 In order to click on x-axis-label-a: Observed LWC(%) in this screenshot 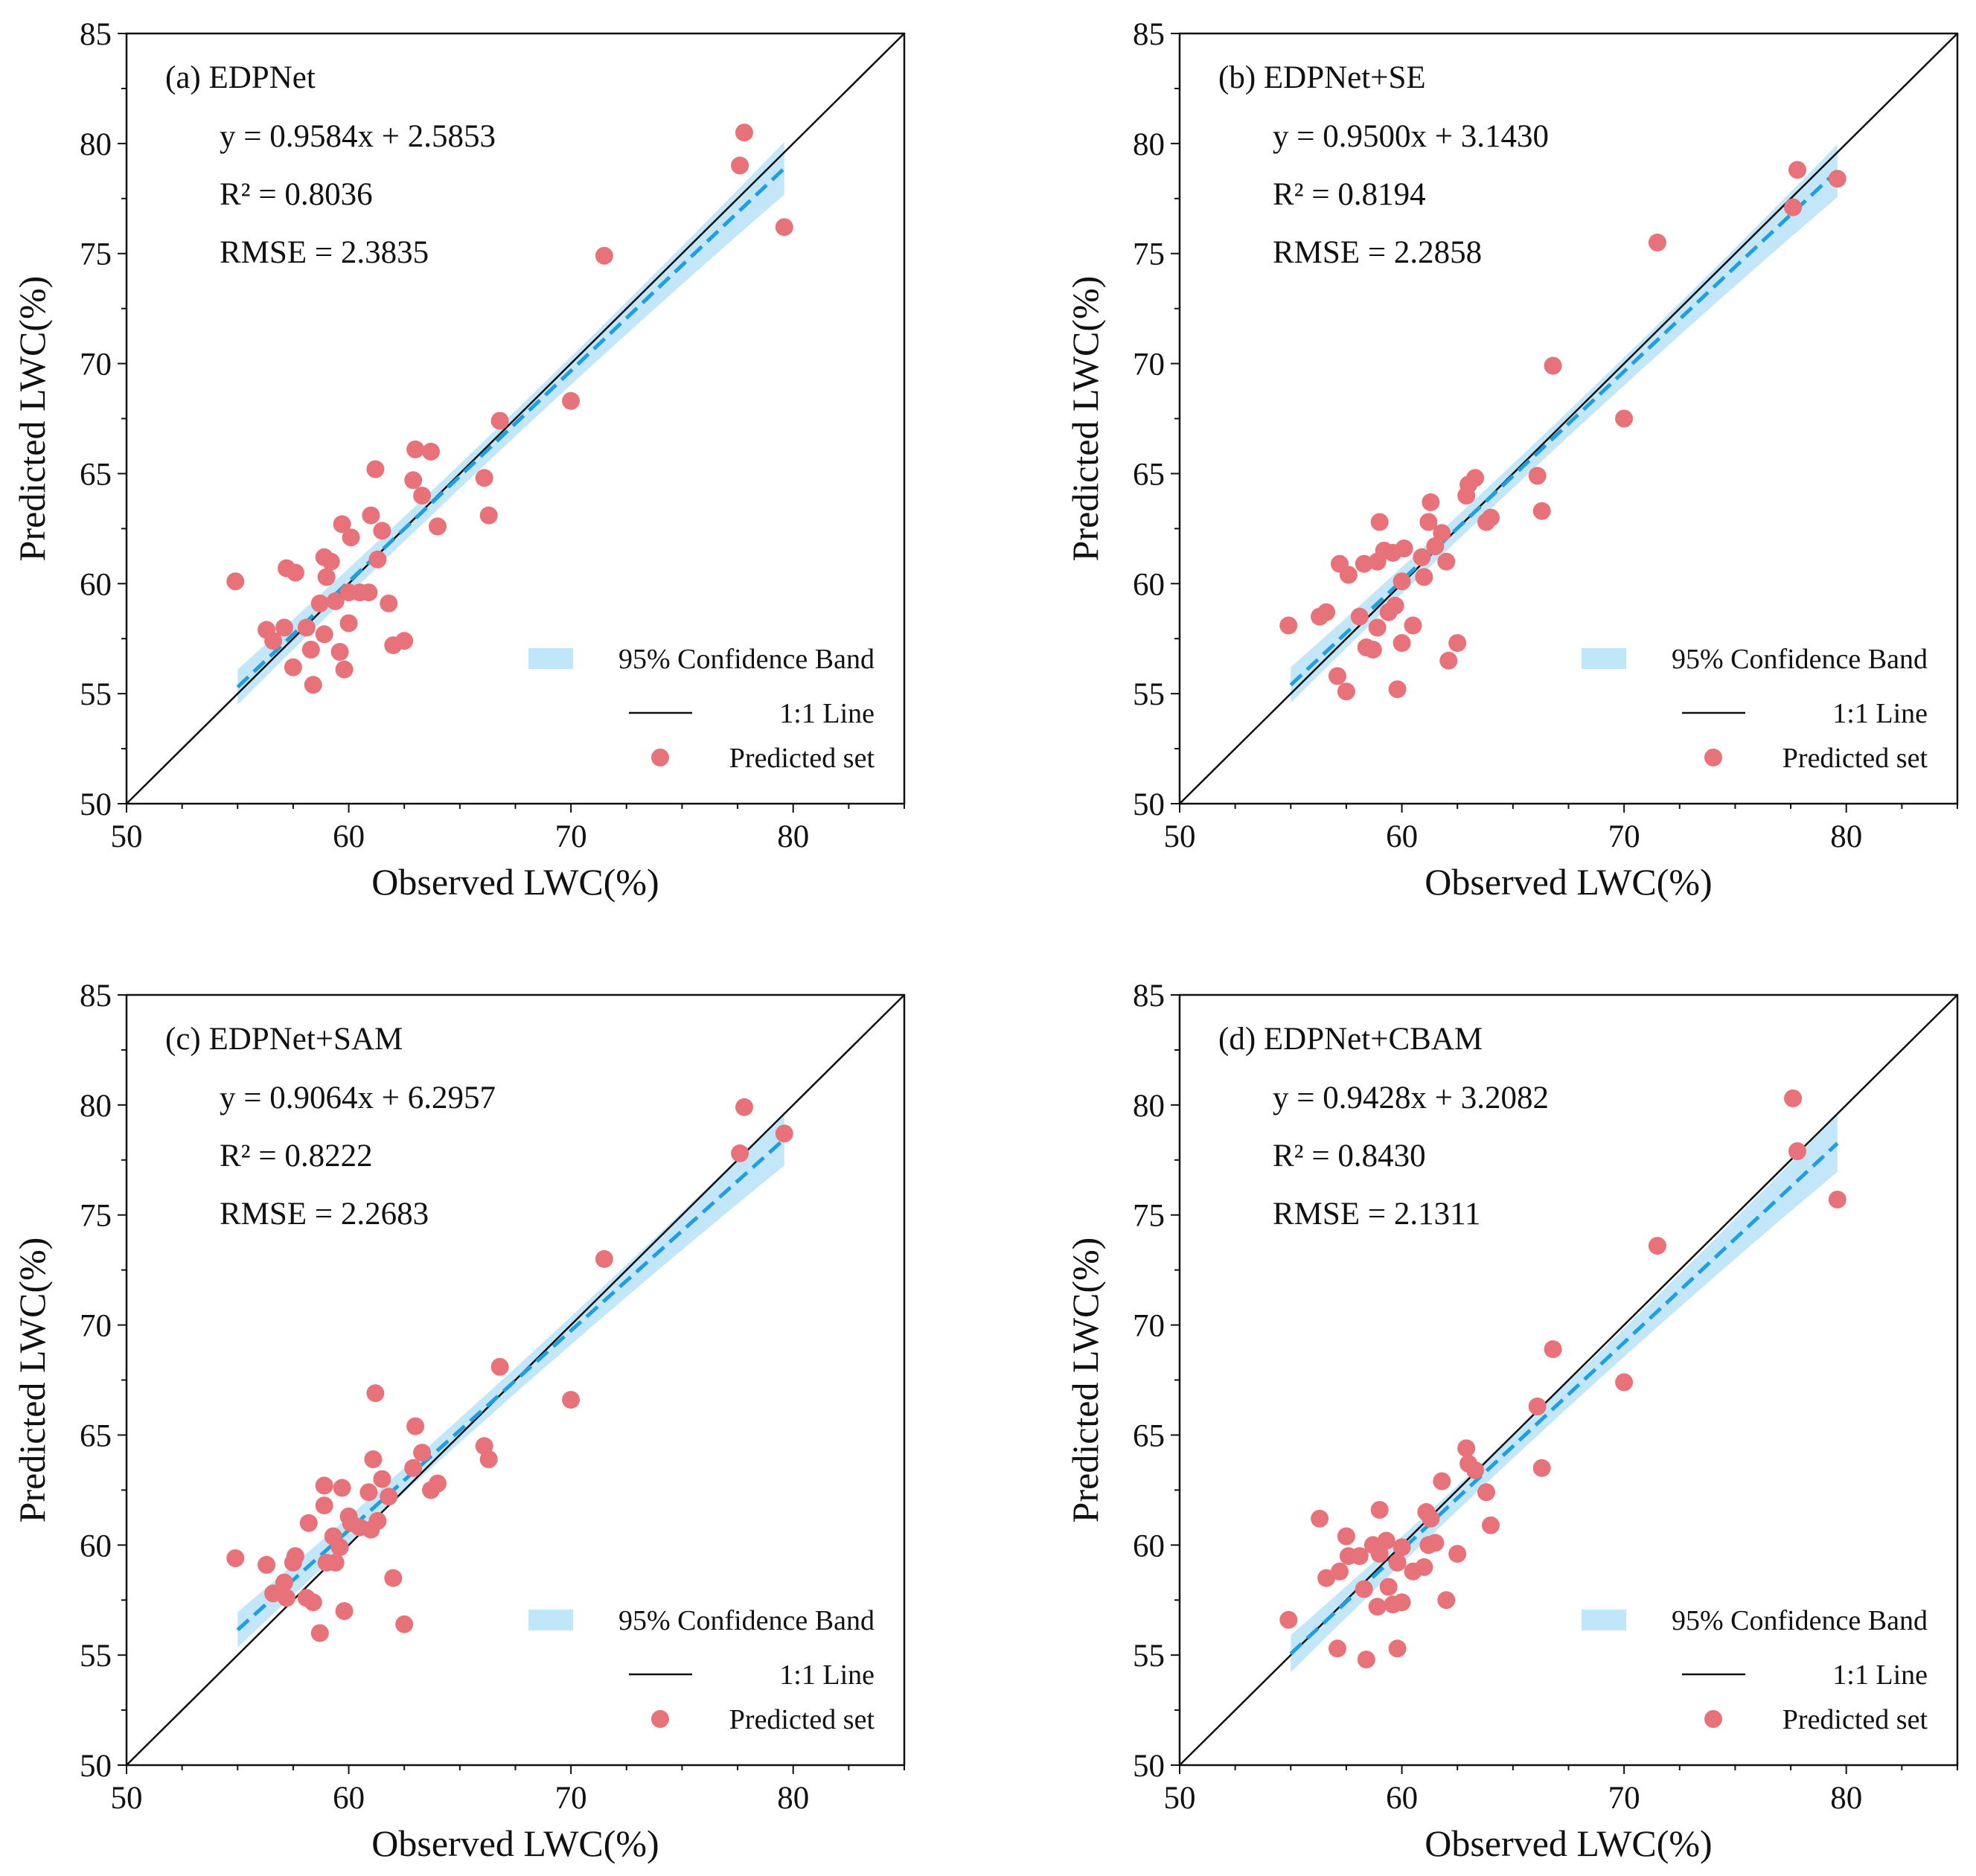, I will do `click(515, 882)`.